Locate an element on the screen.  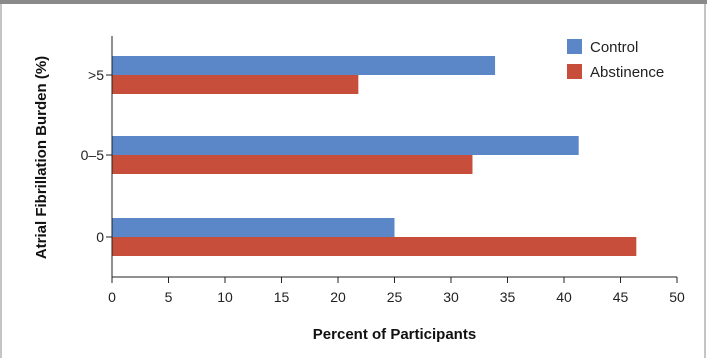
x-tick-label: 45 is located at coordinates (621, 297).